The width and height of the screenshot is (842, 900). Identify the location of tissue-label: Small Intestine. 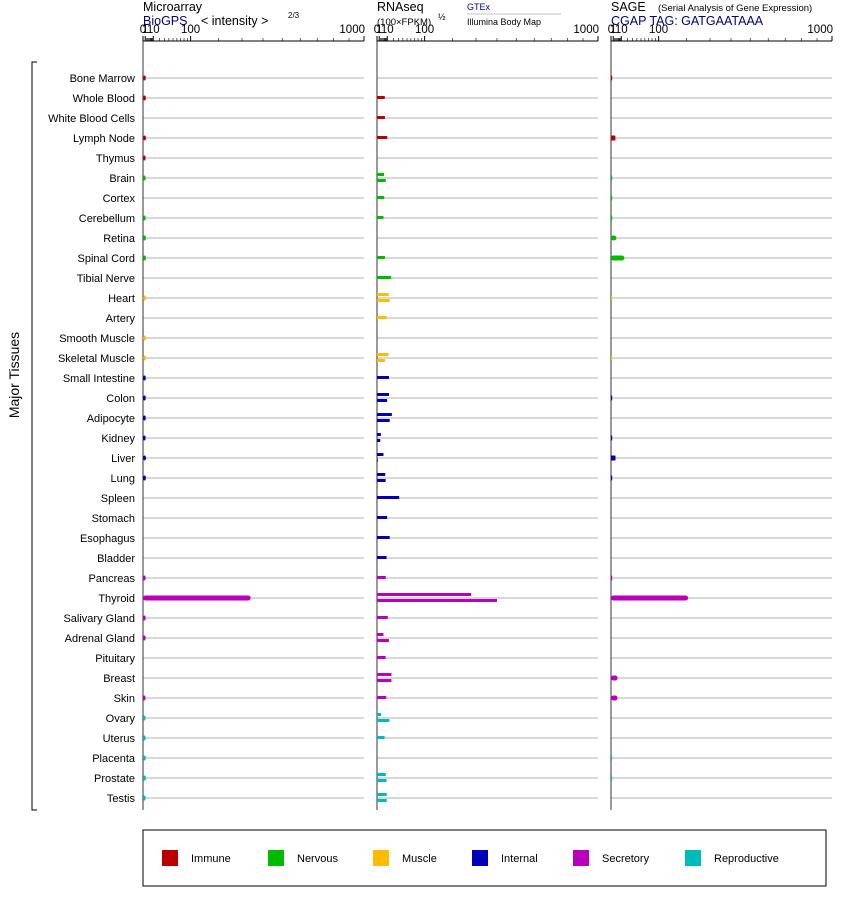
(99, 379).